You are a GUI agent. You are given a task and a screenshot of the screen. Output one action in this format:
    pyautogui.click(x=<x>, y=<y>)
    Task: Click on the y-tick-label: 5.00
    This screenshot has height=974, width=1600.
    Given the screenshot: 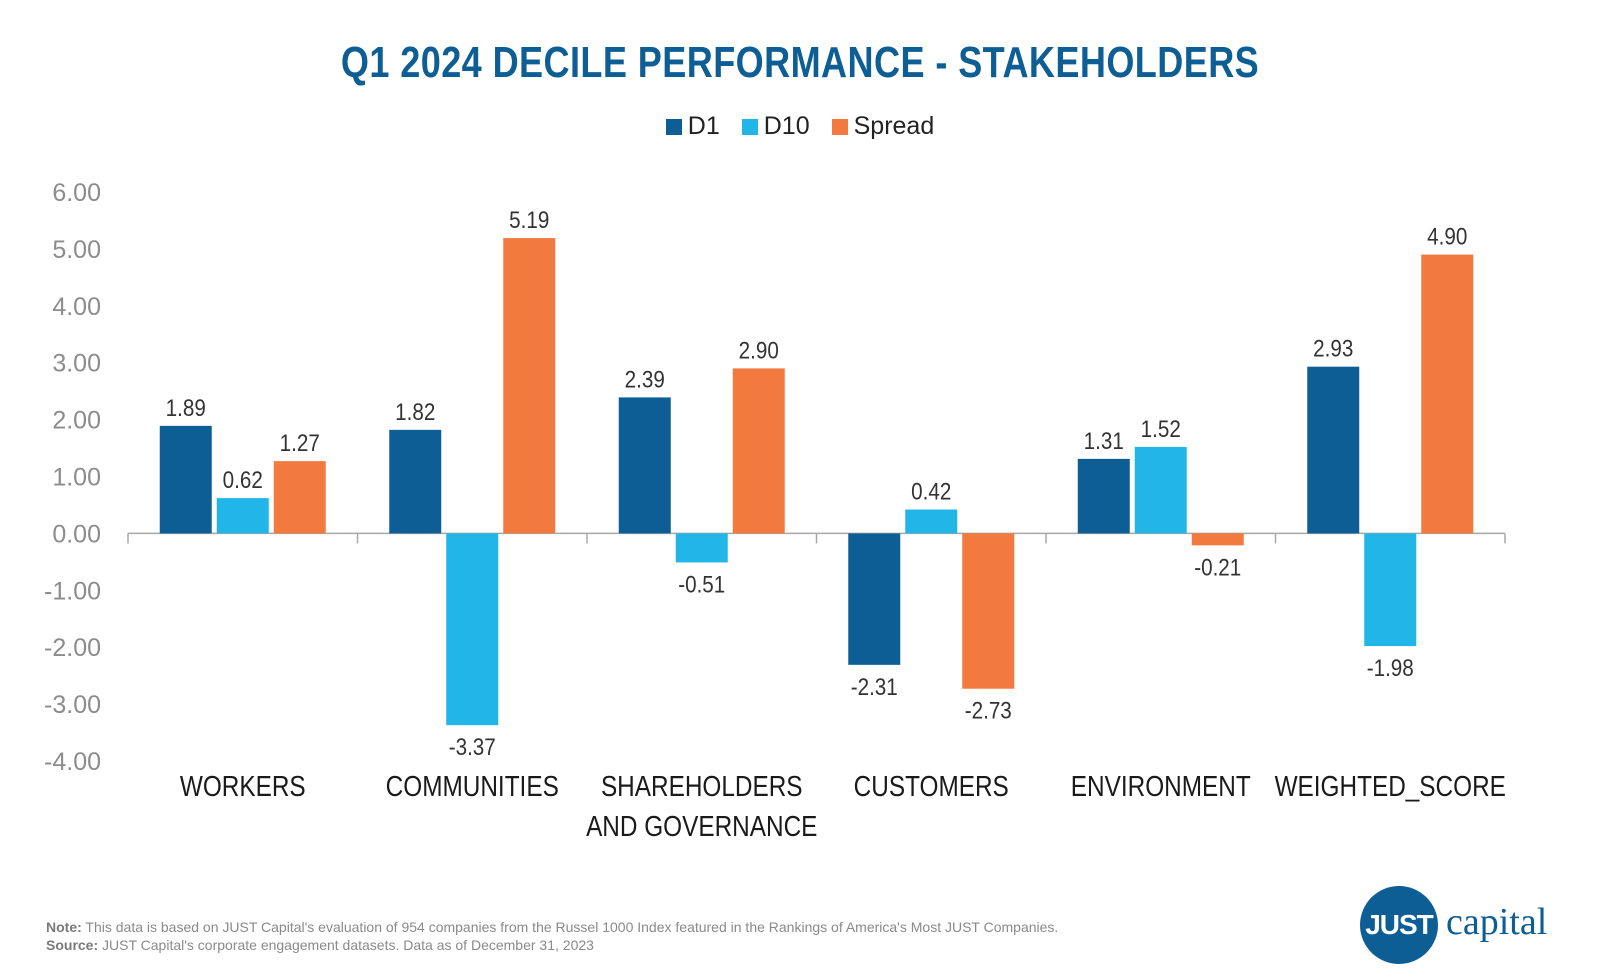 What is the action you would take?
    pyautogui.click(x=76, y=250)
    